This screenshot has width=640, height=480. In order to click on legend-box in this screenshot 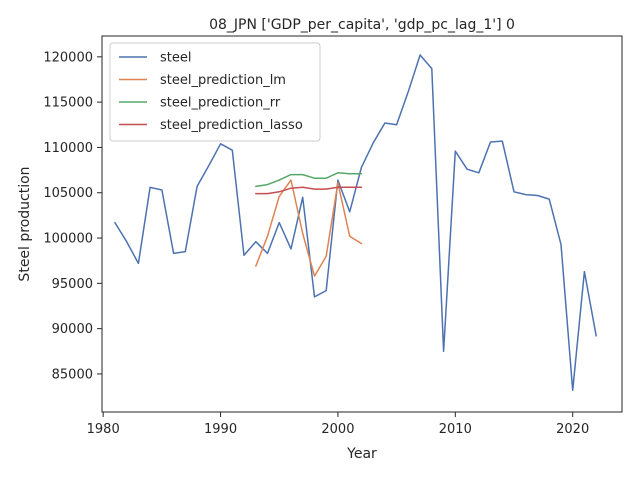, I will do `click(215, 92)`.